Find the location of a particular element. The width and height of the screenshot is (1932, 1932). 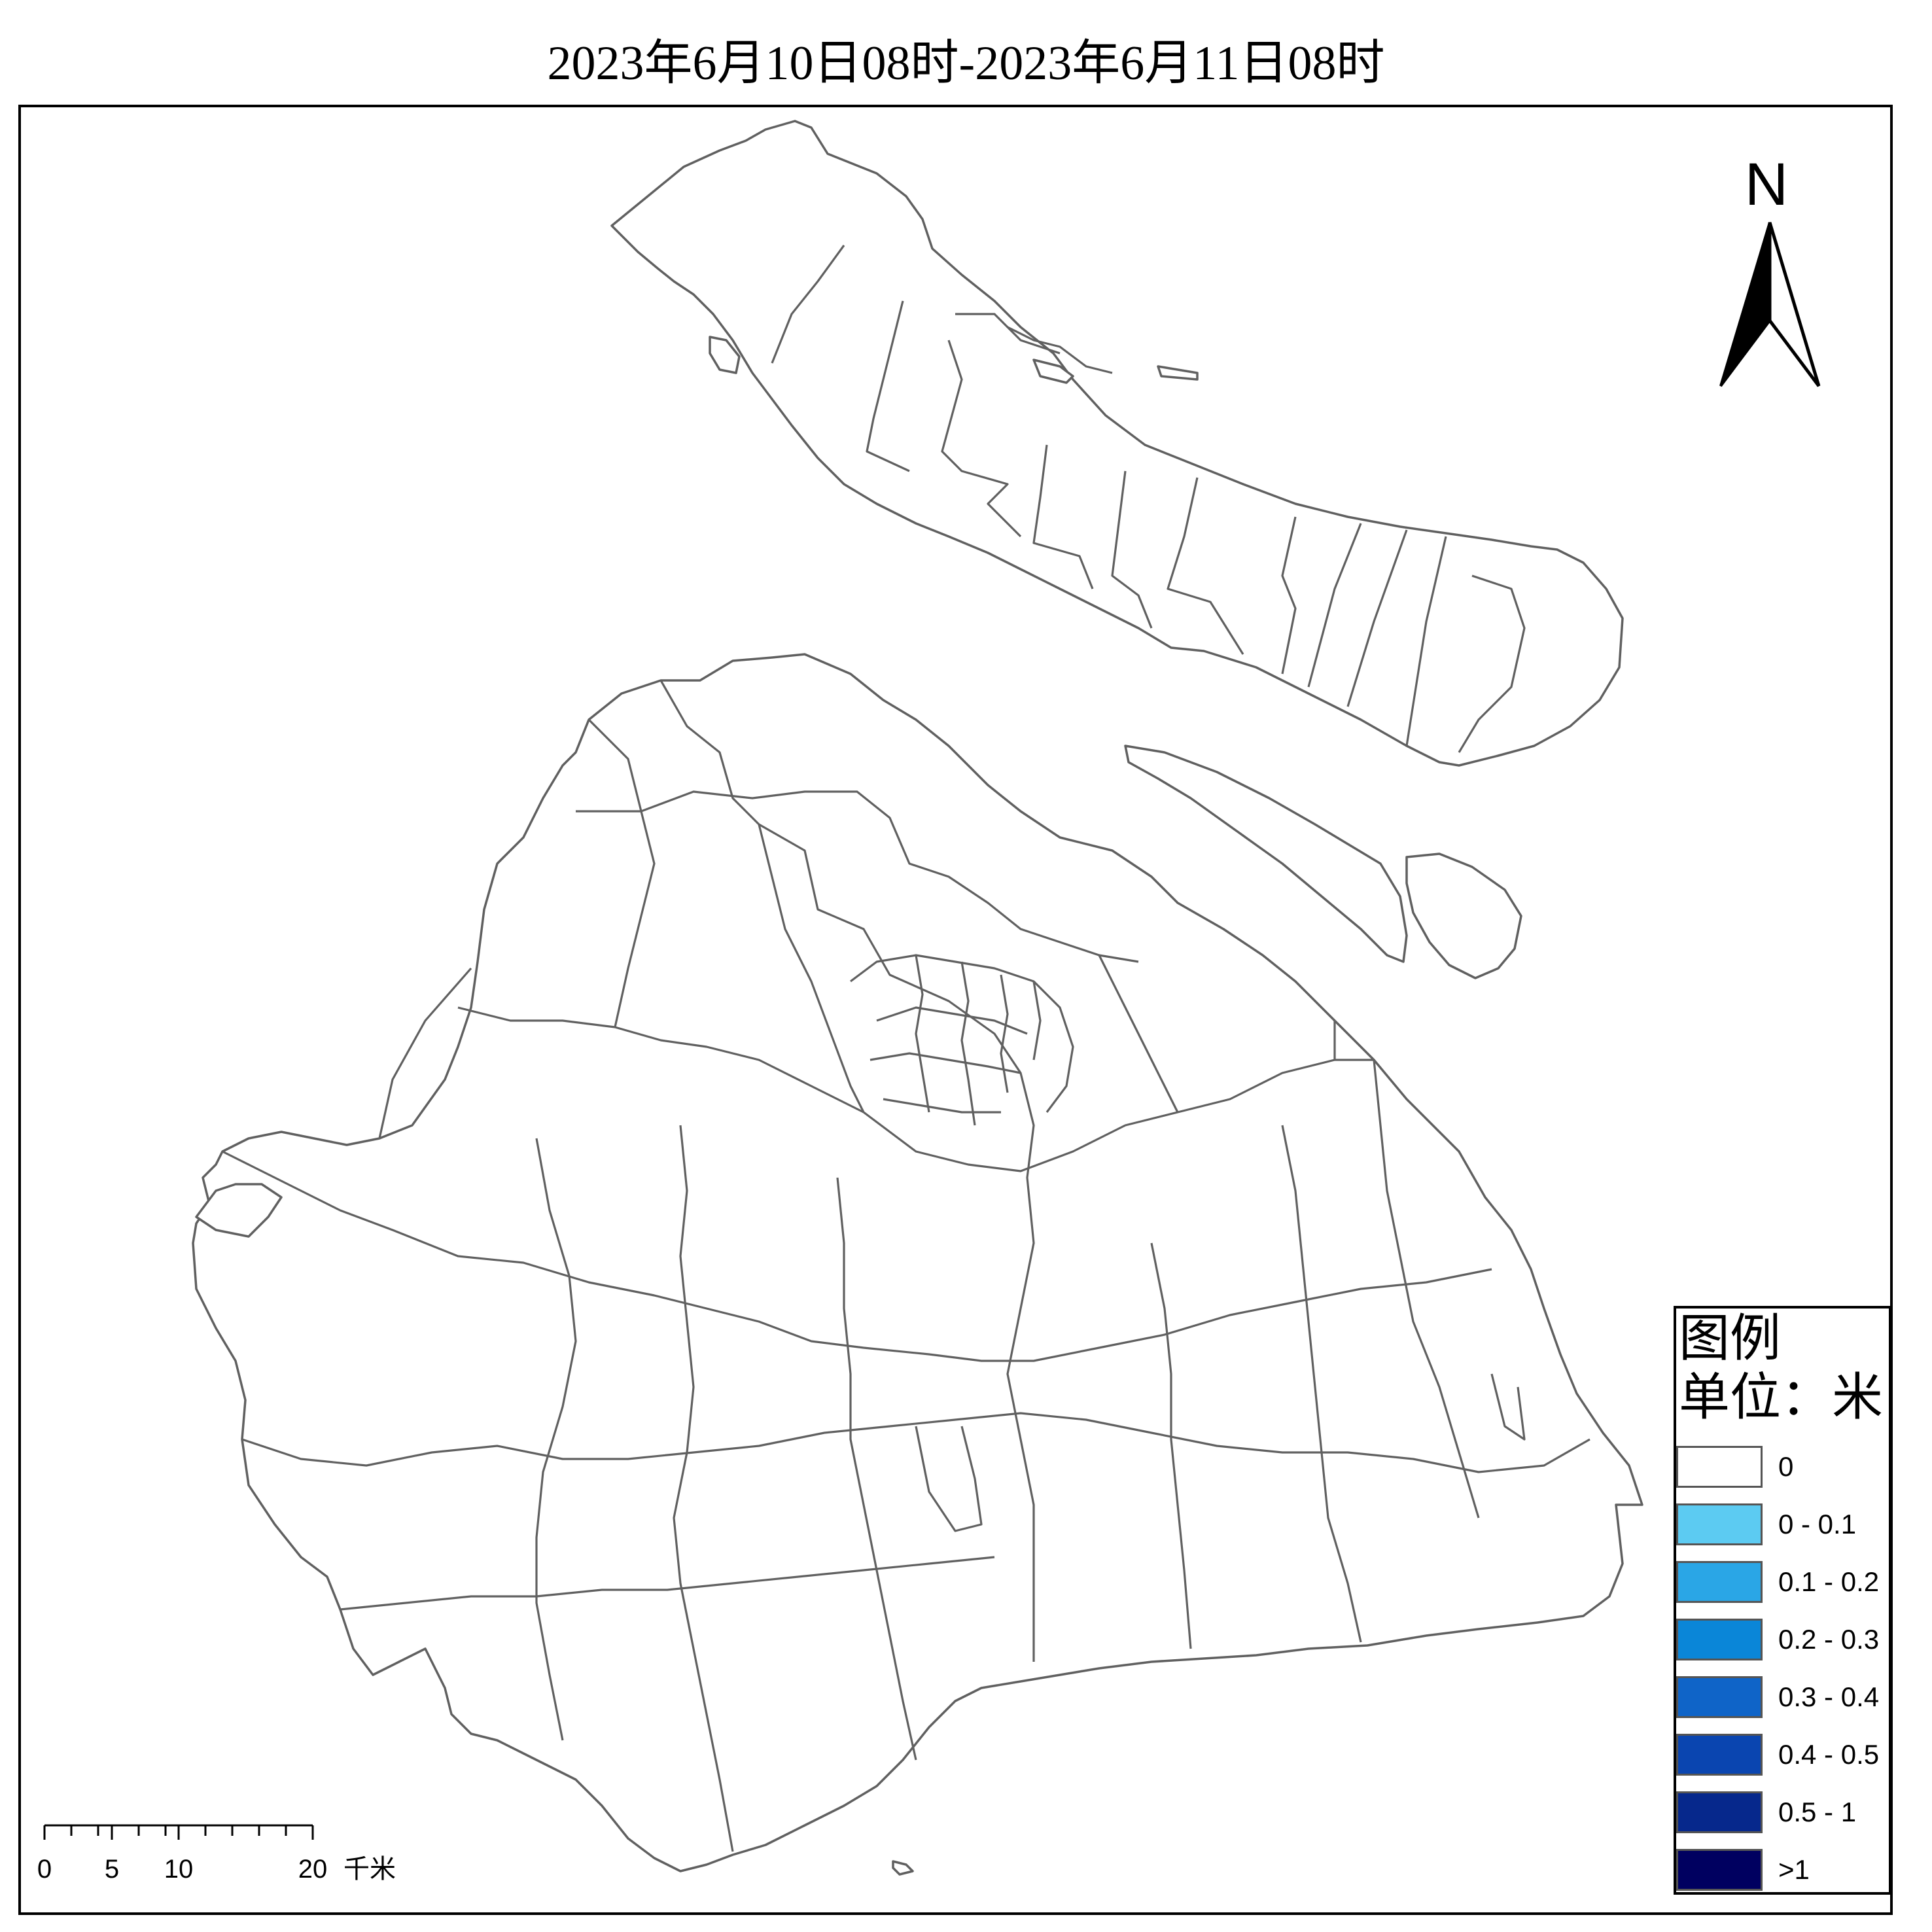

legend-item: 0.1 - 0.2 is located at coordinates (1781, 1584).